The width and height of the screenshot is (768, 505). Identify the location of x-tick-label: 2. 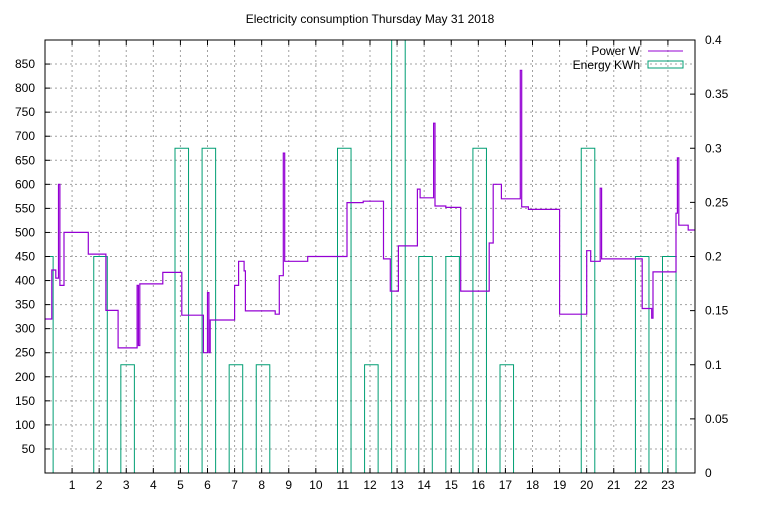
(99, 485).